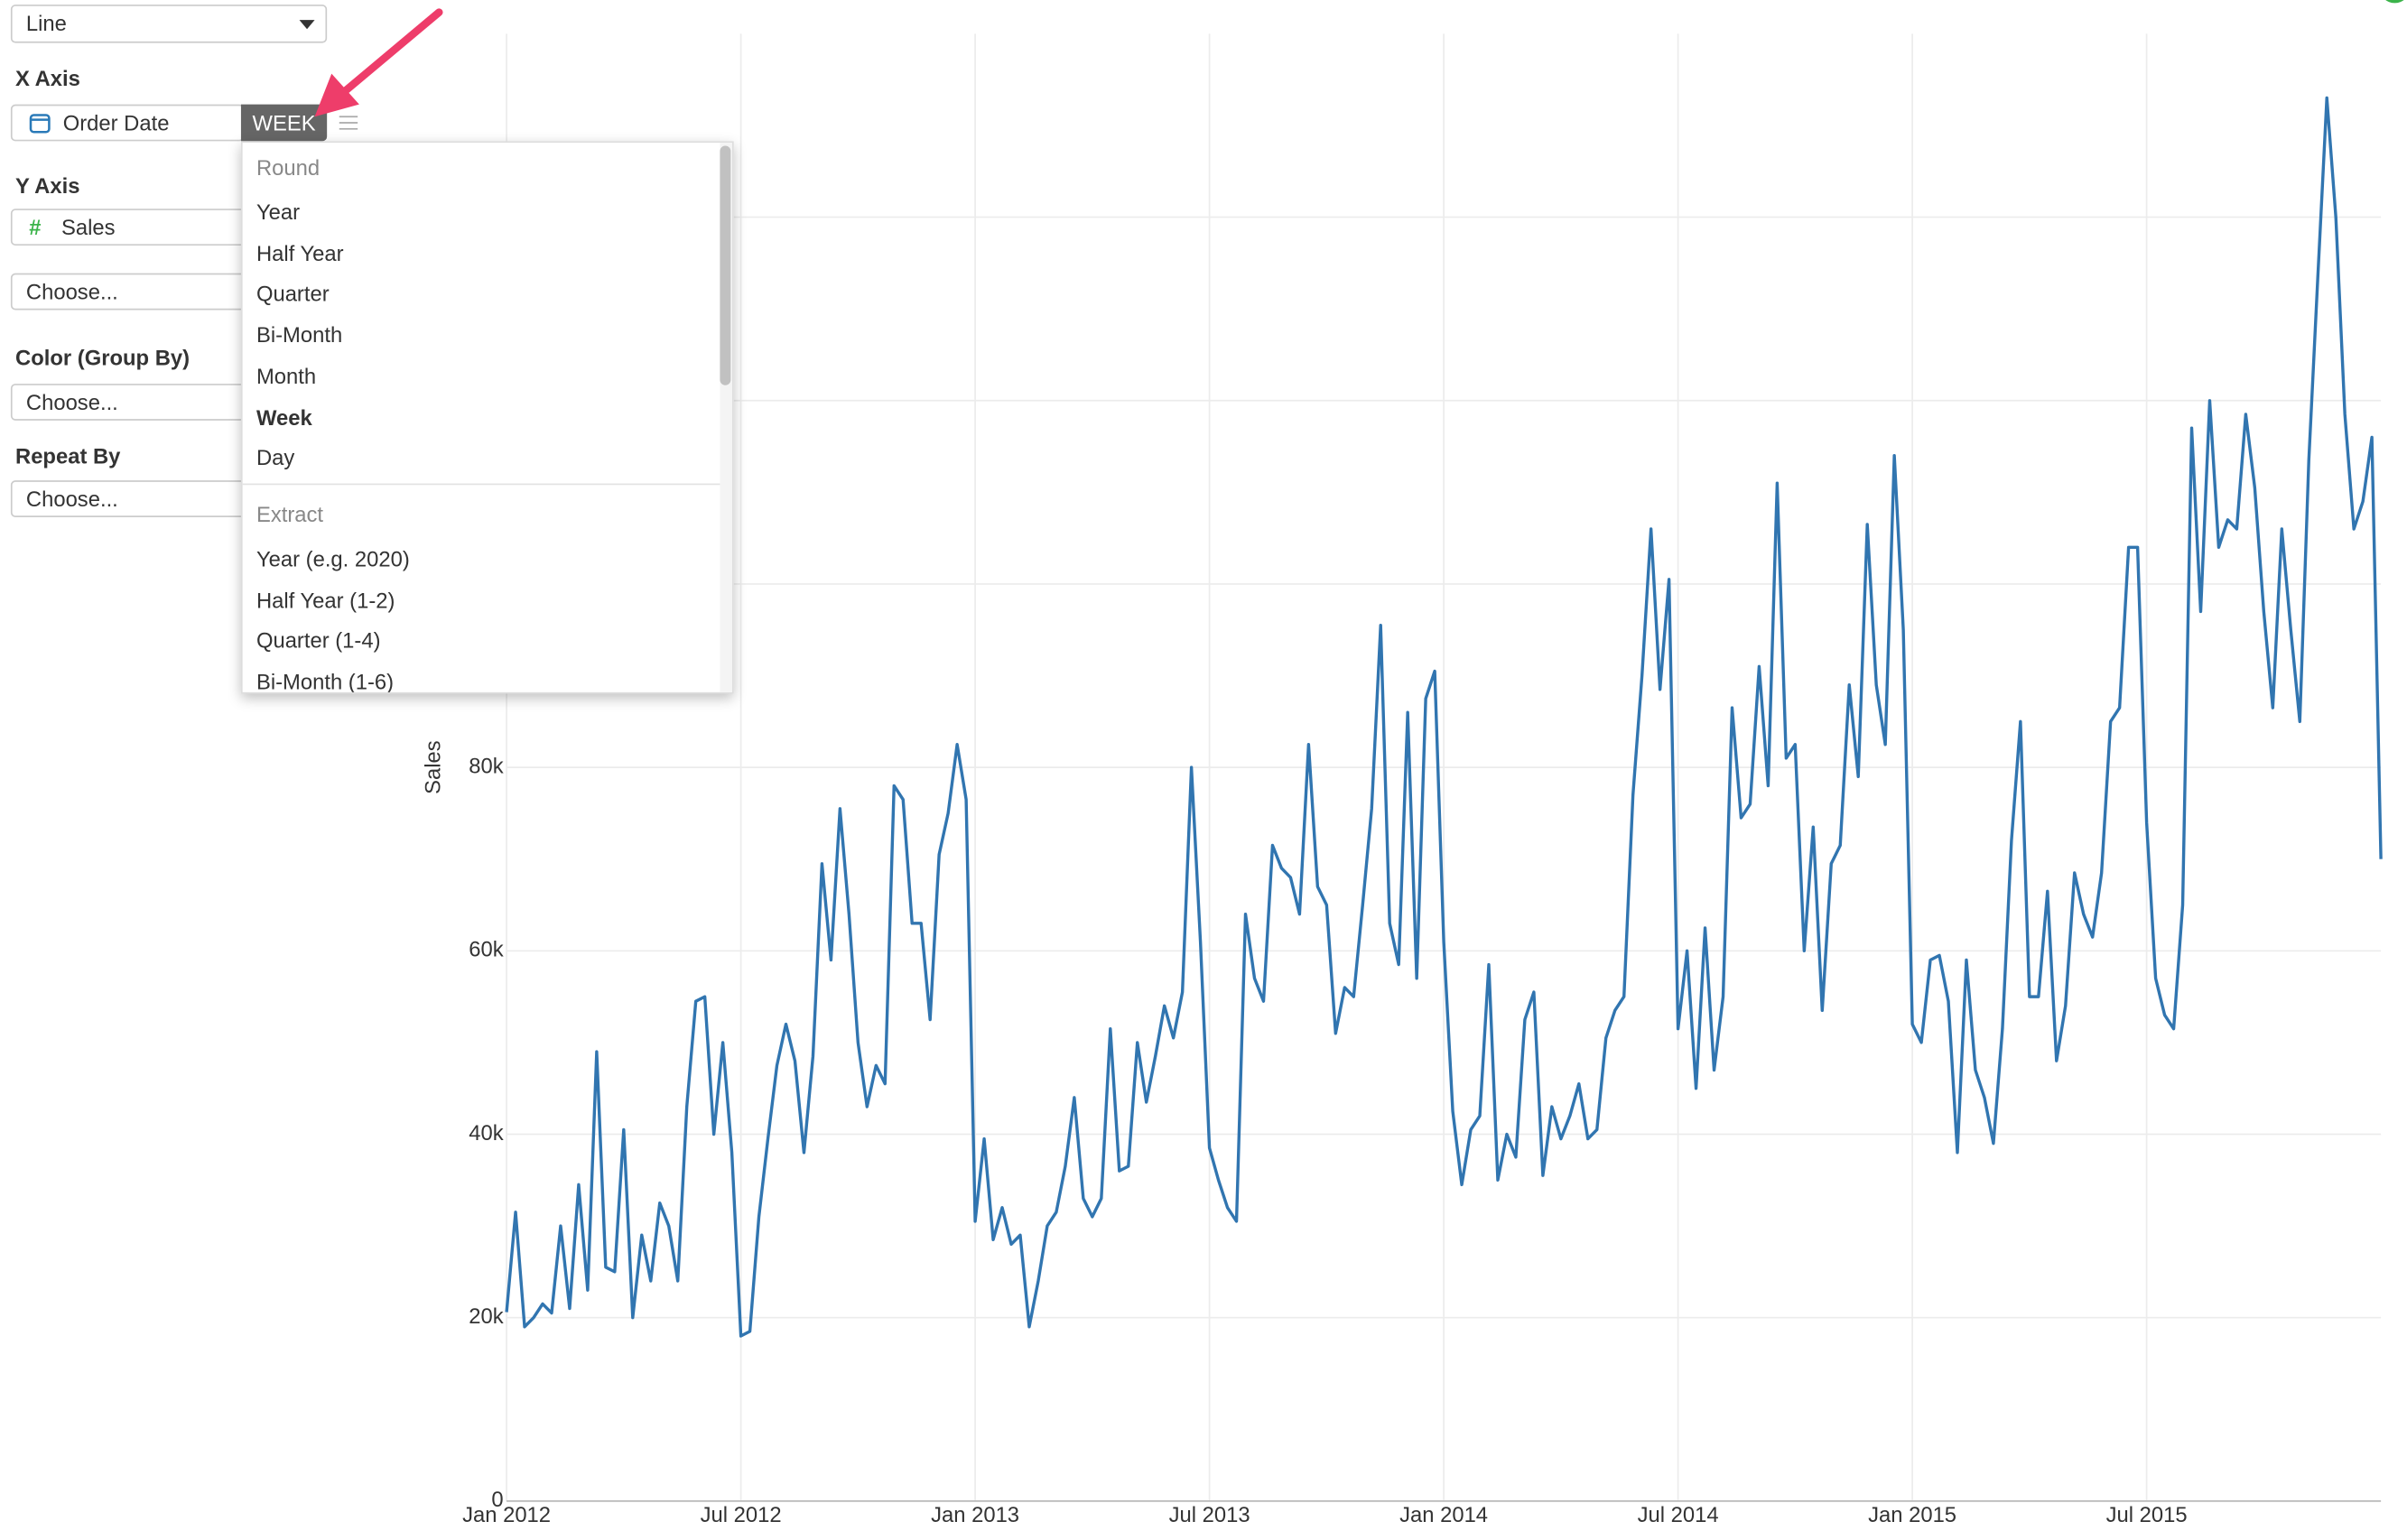 The image size is (2407, 1540). I want to click on y-tick-label: 80k, so click(486, 766).